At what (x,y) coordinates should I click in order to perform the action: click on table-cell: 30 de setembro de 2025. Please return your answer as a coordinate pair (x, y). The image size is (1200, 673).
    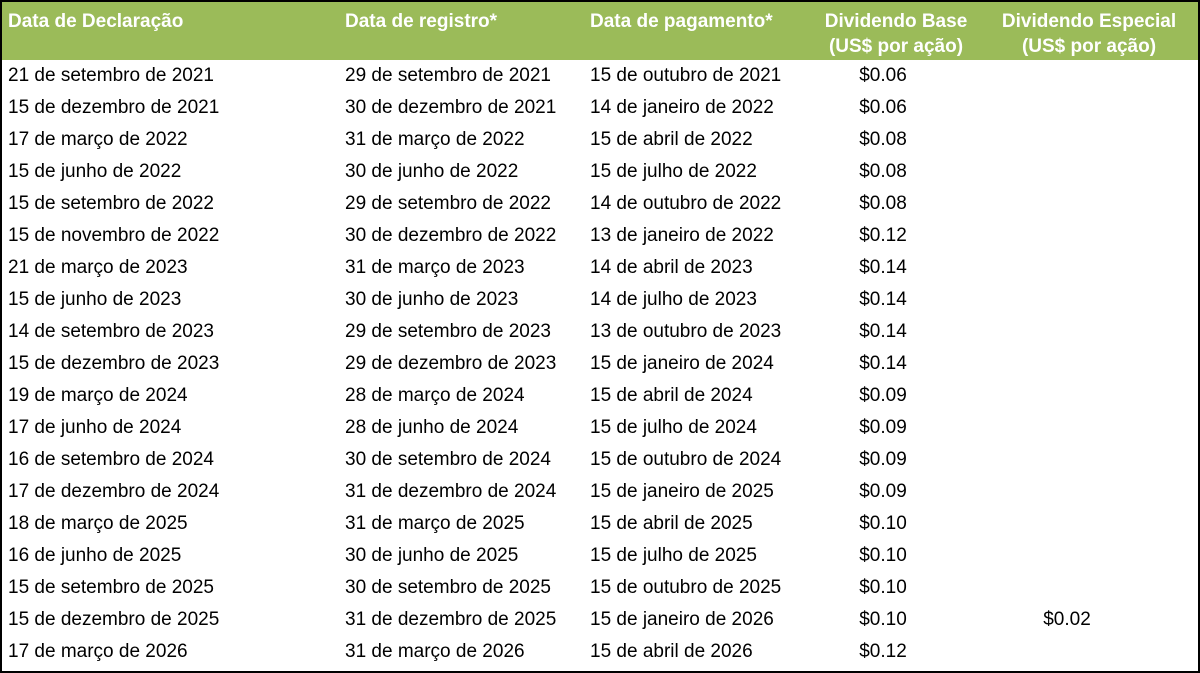
    Looking at the image, I should click on (448, 587).